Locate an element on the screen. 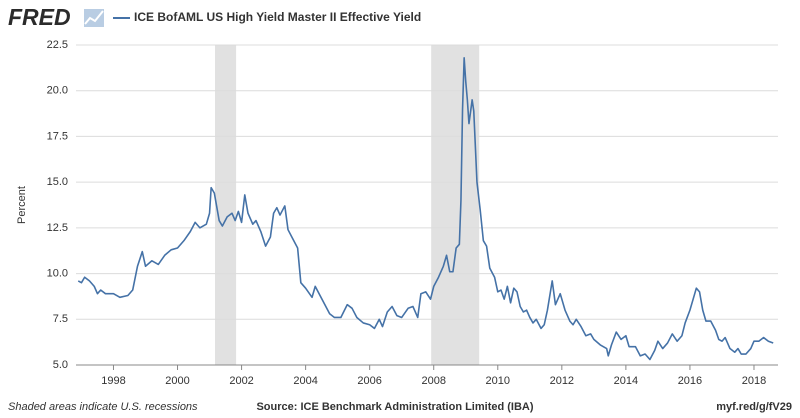 The image size is (800, 418). x-tick-label: 2018 is located at coordinates (754, 381).